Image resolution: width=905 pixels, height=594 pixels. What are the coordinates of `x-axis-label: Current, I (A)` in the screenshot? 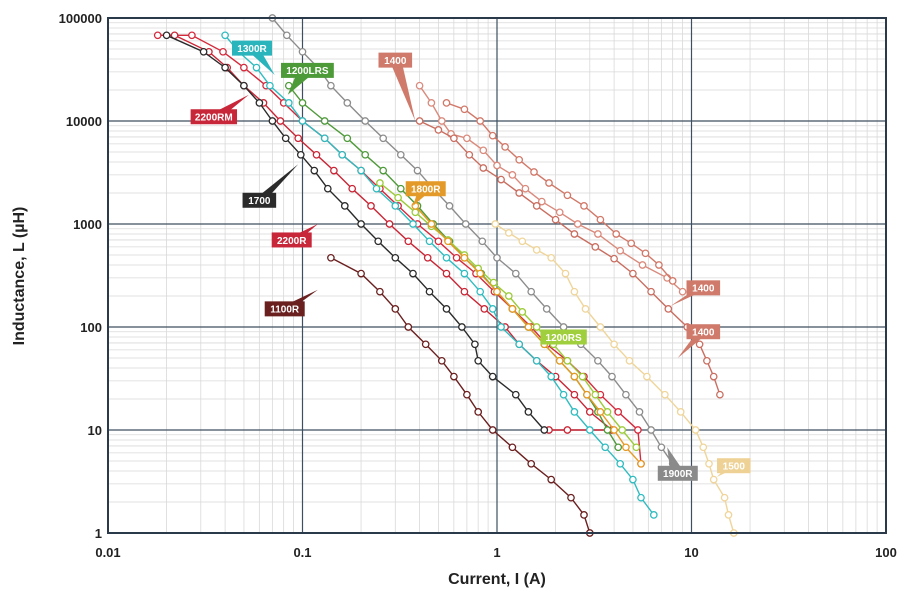 It's located at (497, 579).